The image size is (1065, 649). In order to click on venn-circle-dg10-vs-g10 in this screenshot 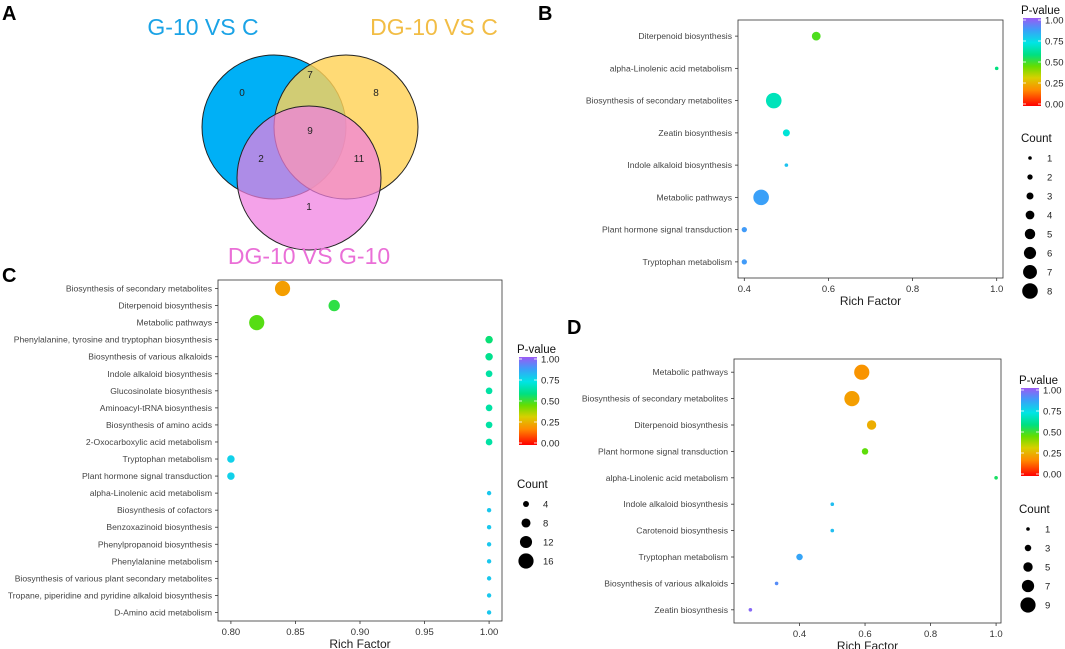, I will do `click(309, 178)`.